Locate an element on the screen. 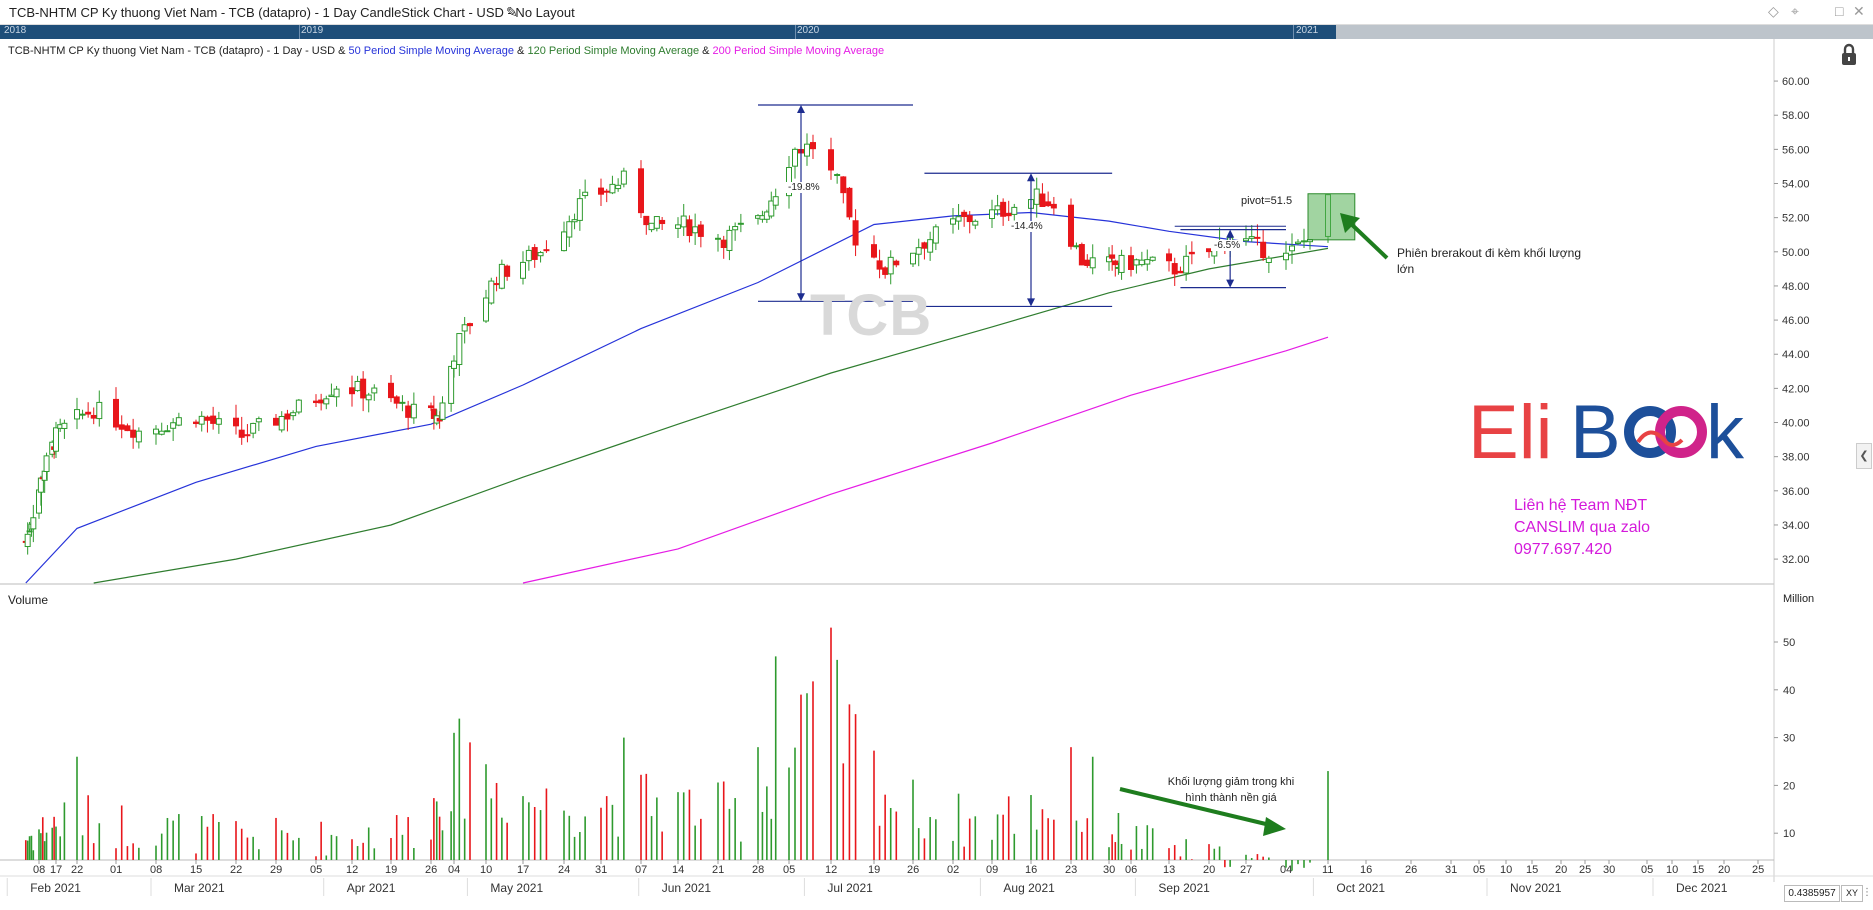 Image resolution: width=1873 pixels, height=910 pixels. legend-sma200: 200 Period Simple Moving Average is located at coordinates (798, 51).